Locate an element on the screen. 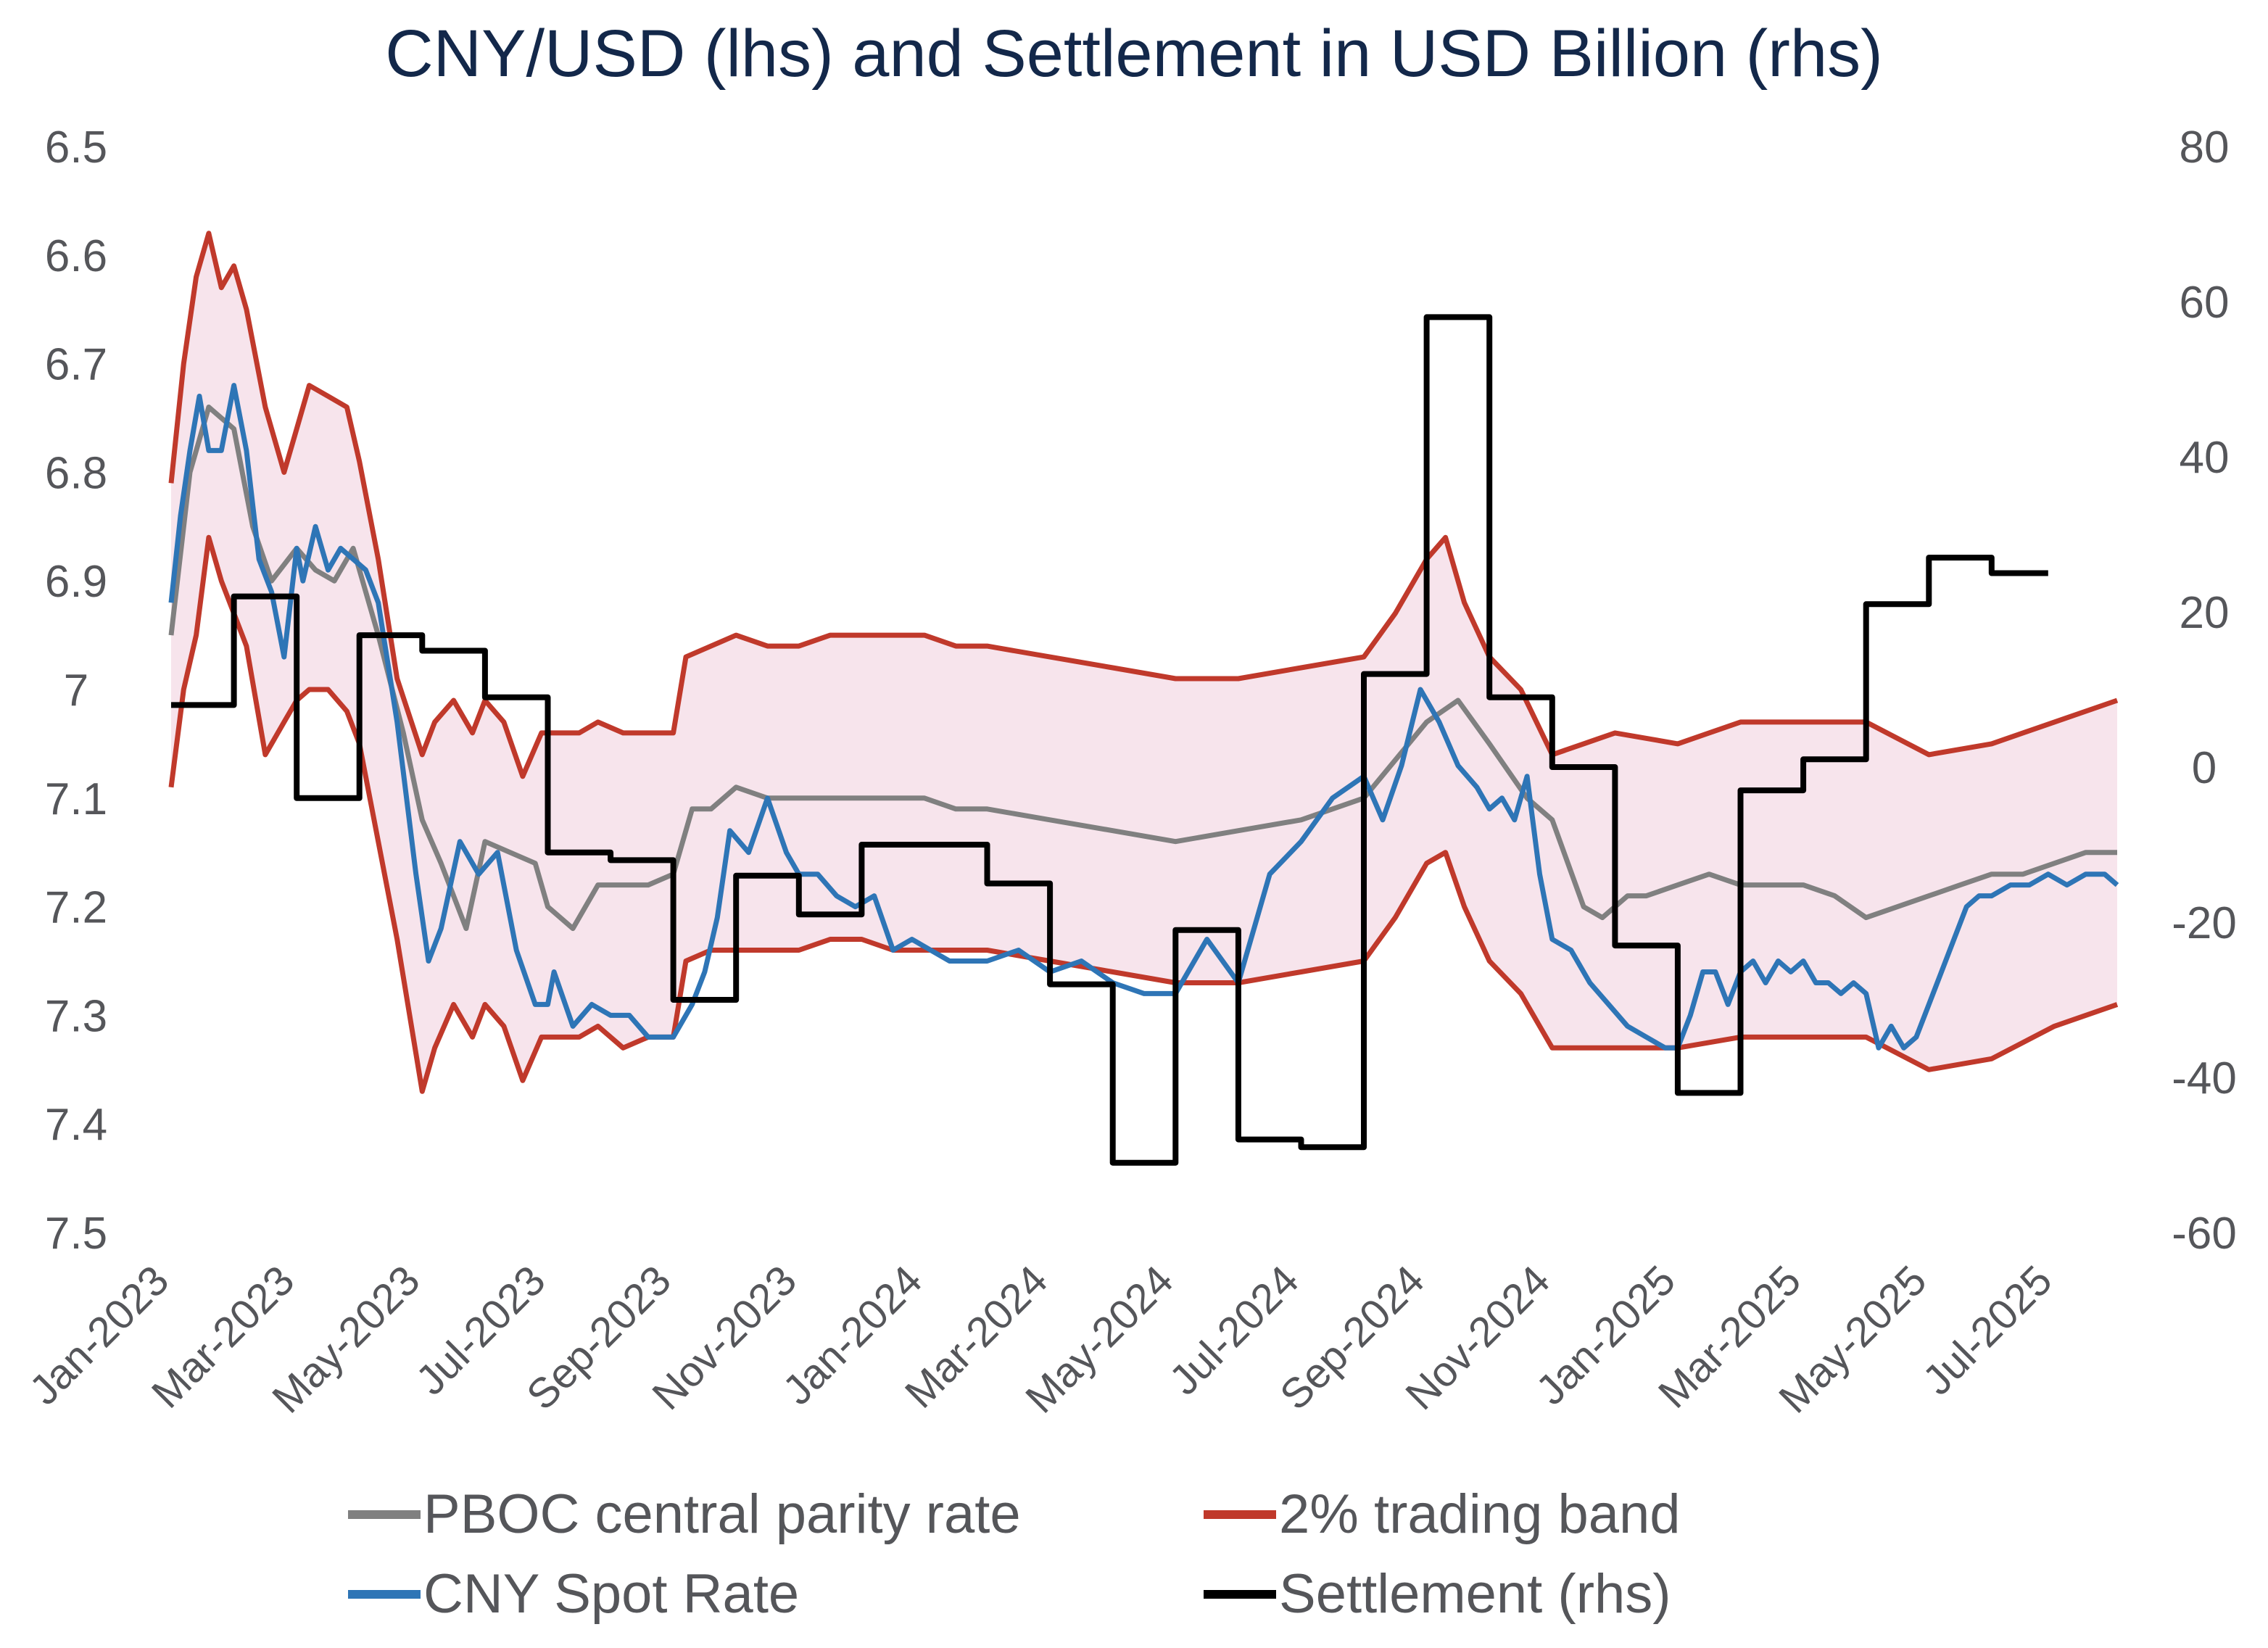  y-right-tick-label: -20 is located at coordinates (2204, 923).